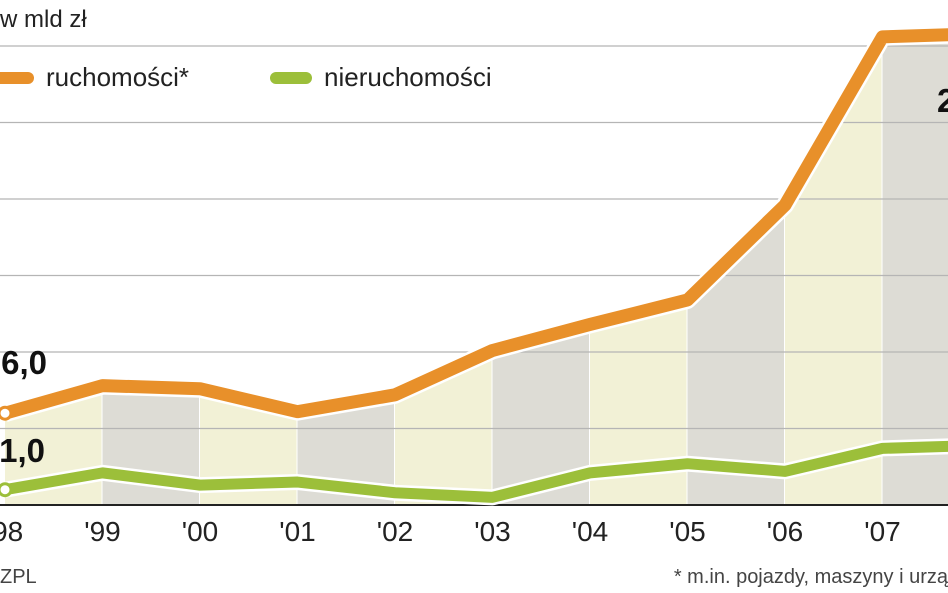 This screenshot has width=948, height=593. I want to click on x-tick-label: '03, so click(492, 531).